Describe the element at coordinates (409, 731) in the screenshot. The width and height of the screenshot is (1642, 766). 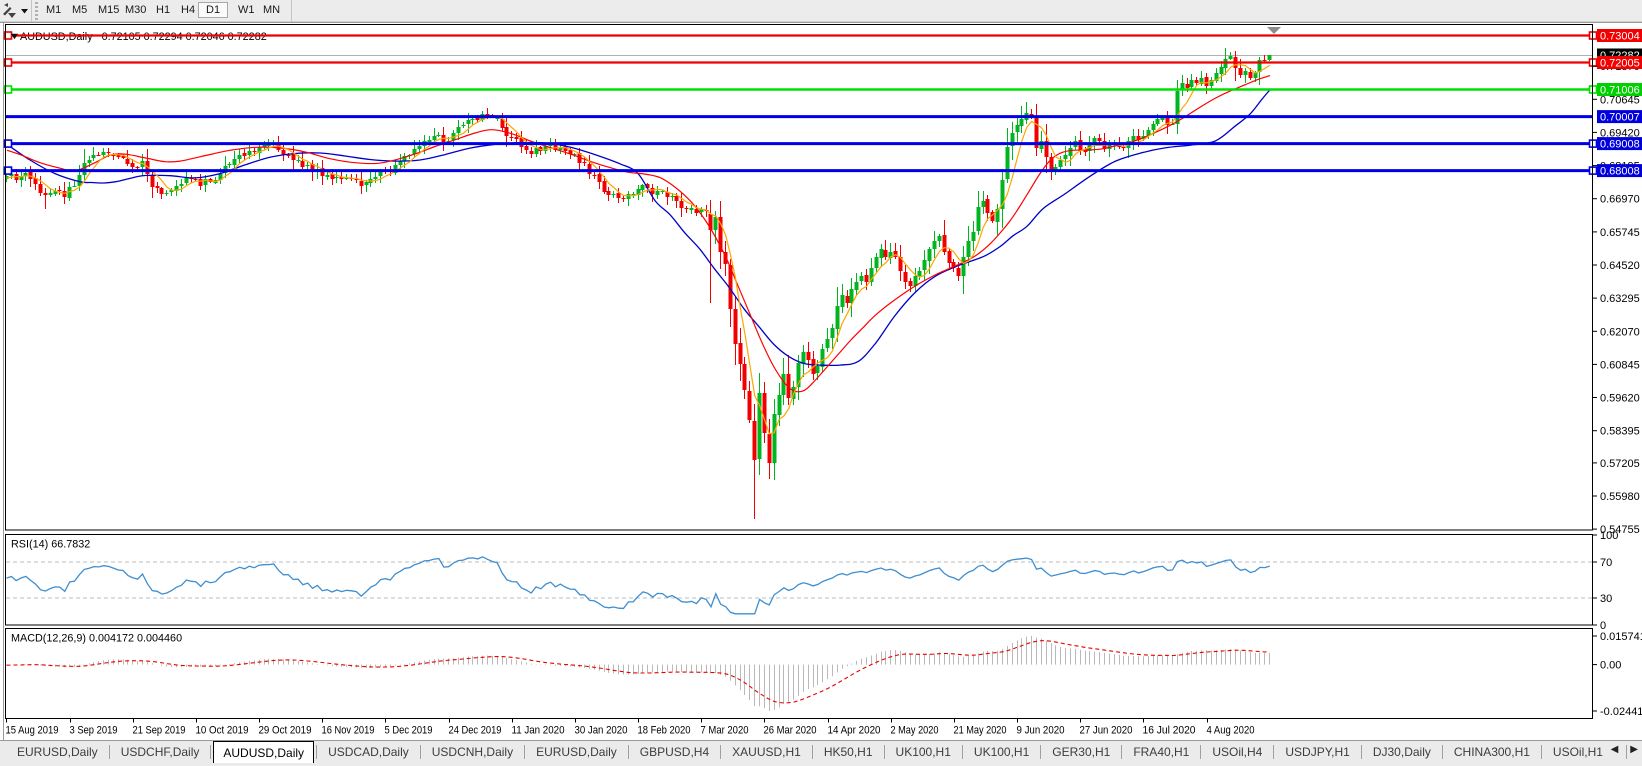
I see `svg-text: 5 Dec 2019` at that location.